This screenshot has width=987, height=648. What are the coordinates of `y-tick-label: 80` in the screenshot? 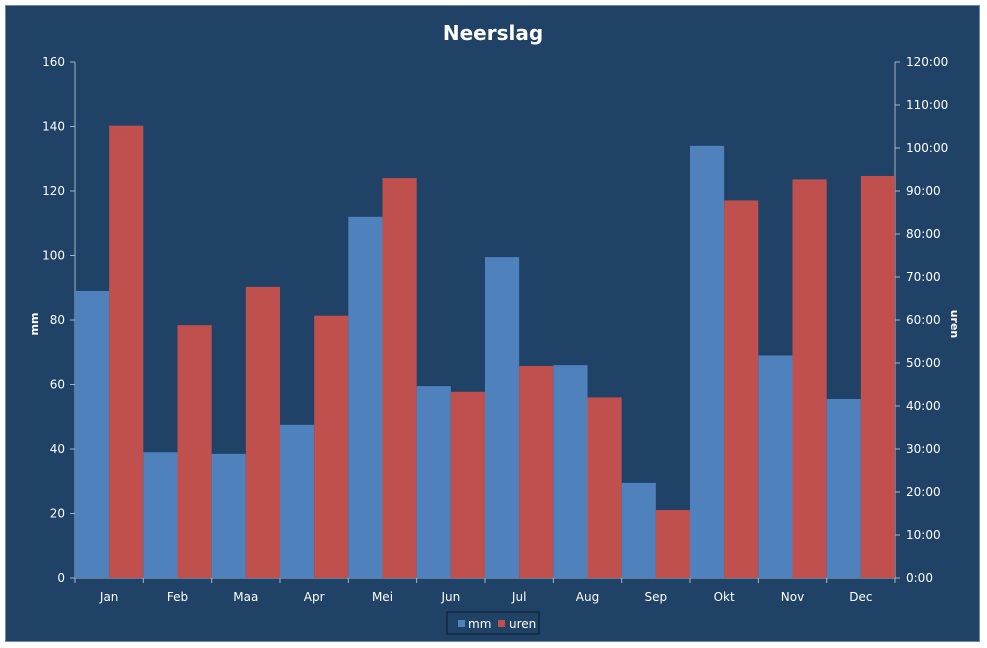 It's located at (57, 320).